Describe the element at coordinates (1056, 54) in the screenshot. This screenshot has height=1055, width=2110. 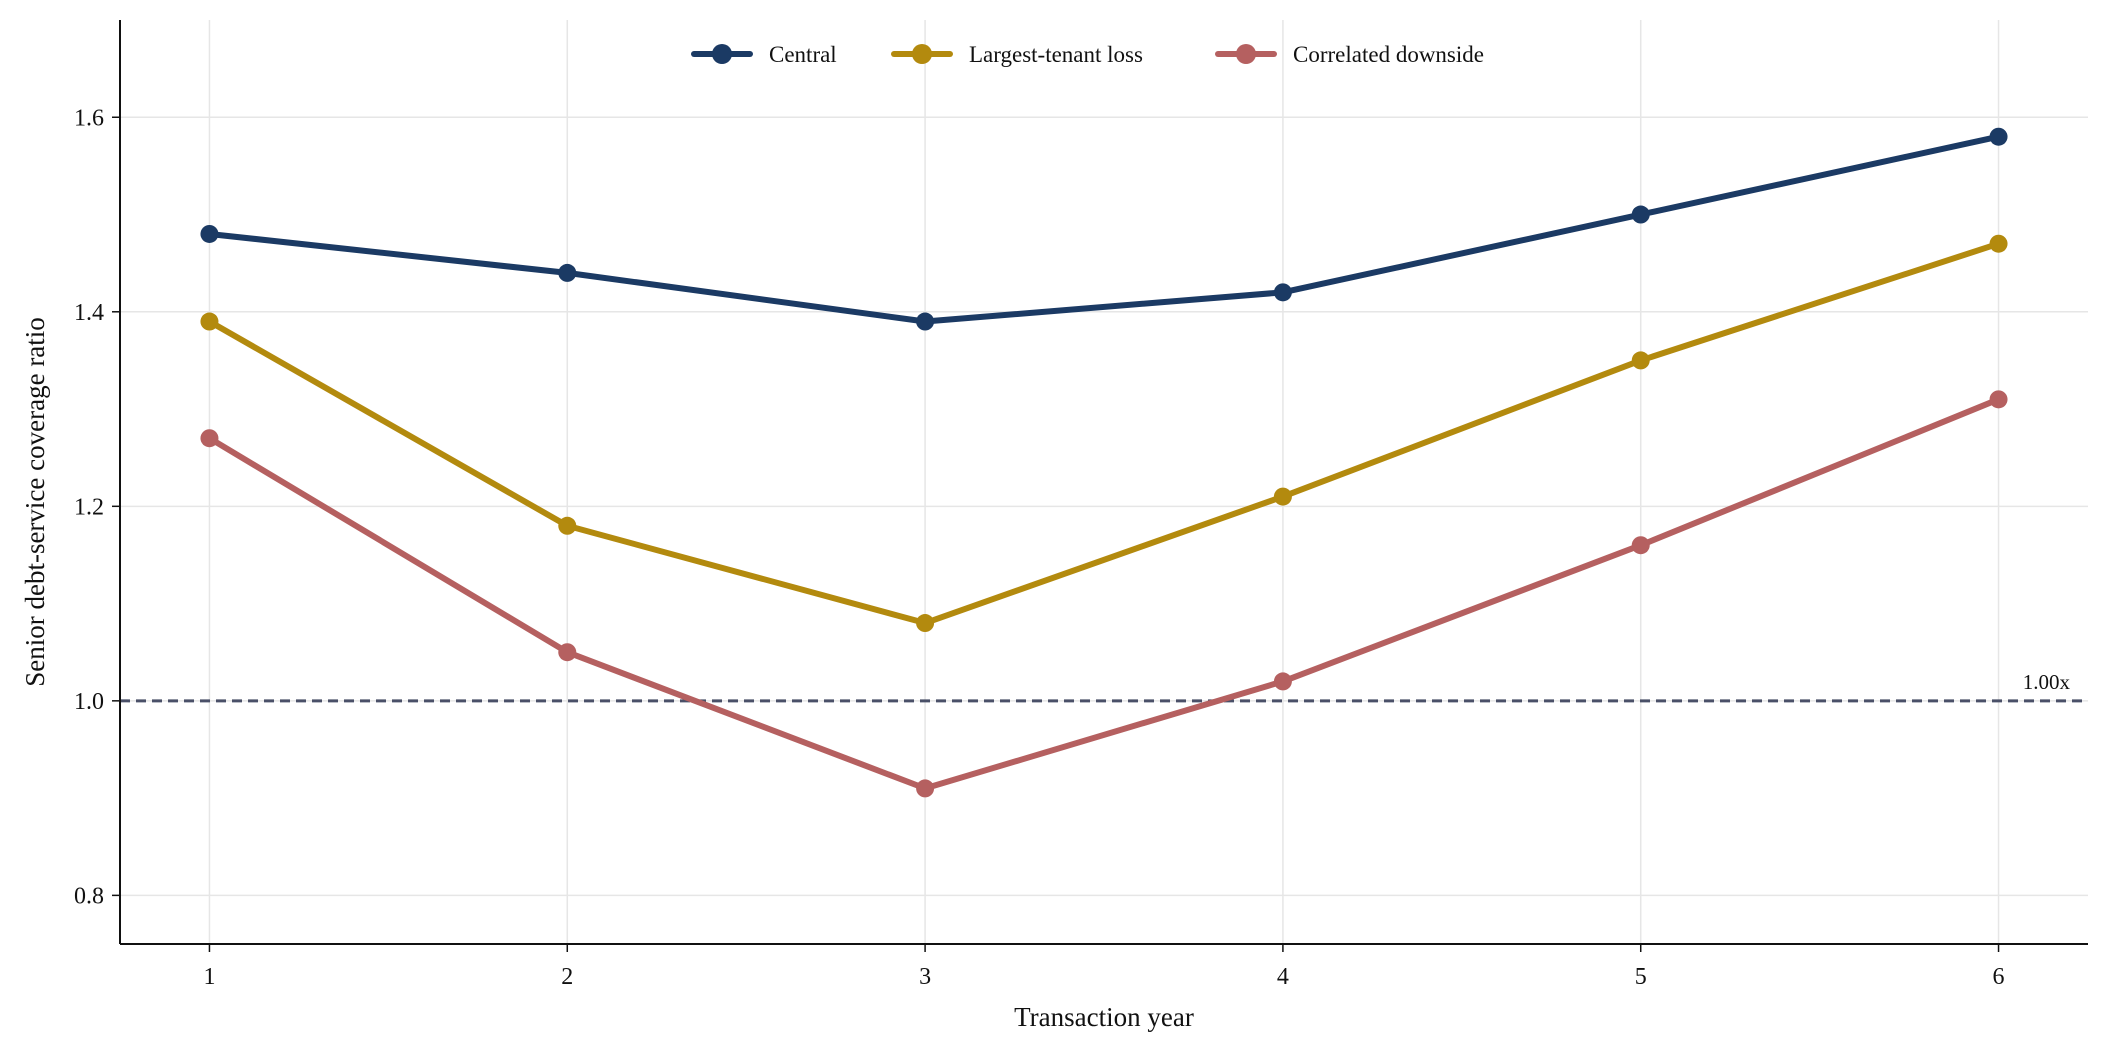
I see `legend-label: Largest-tenant loss` at that location.